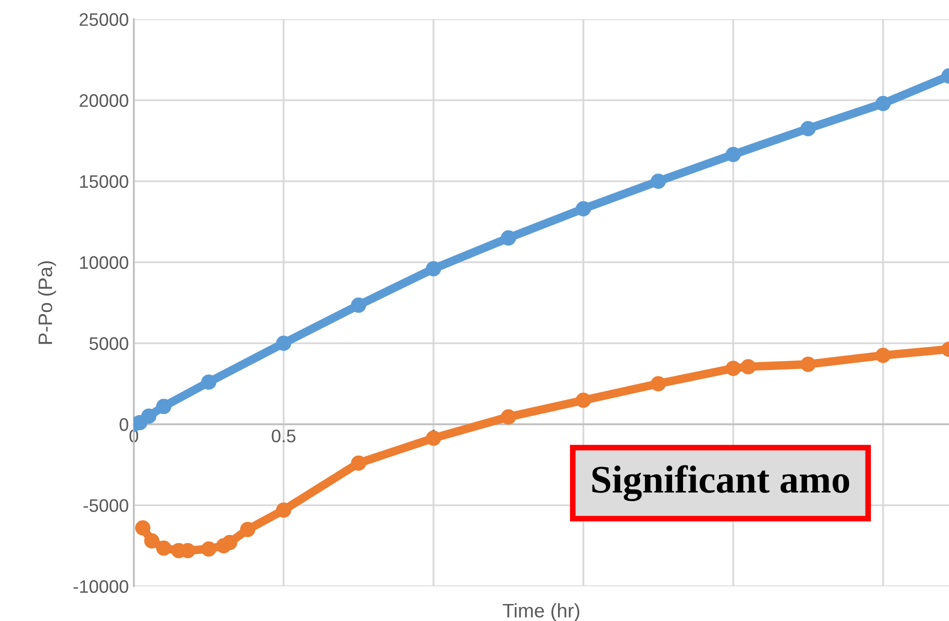 The width and height of the screenshot is (949, 621). I want to click on annotation: Significant amo, so click(721, 483).